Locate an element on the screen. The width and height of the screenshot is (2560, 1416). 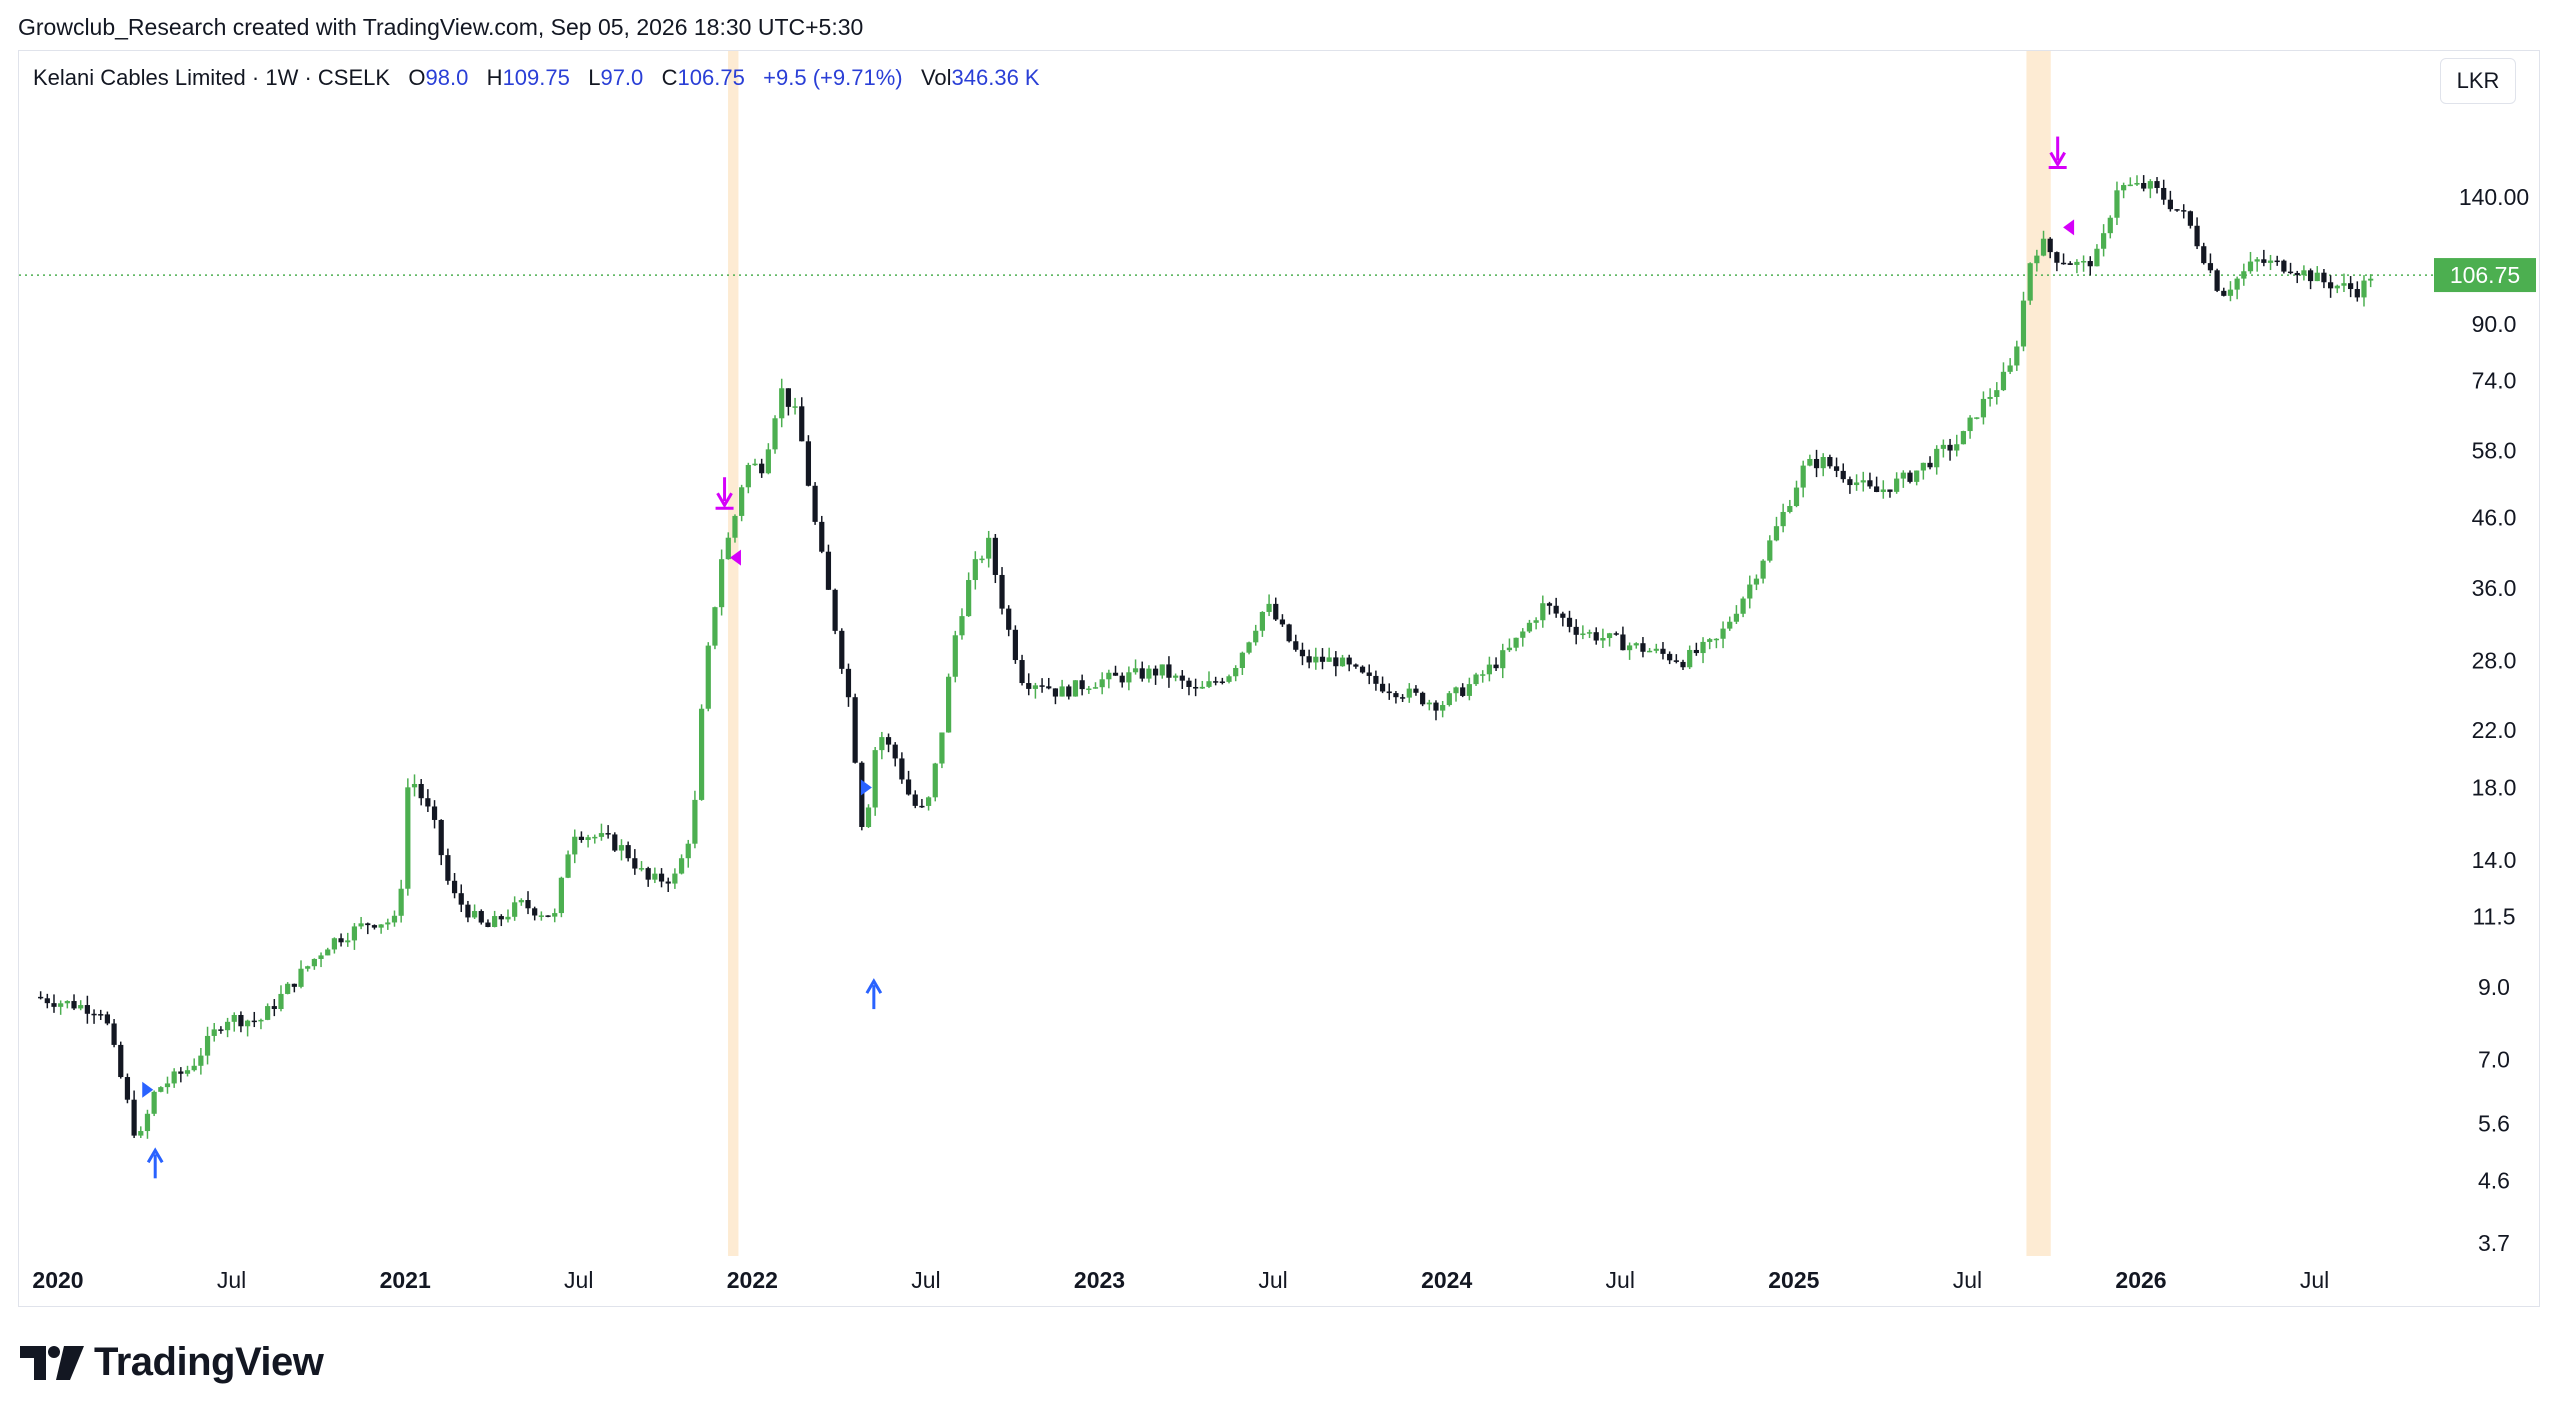
y-tick-label: 9.0 is located at coordinates (2494, 987).